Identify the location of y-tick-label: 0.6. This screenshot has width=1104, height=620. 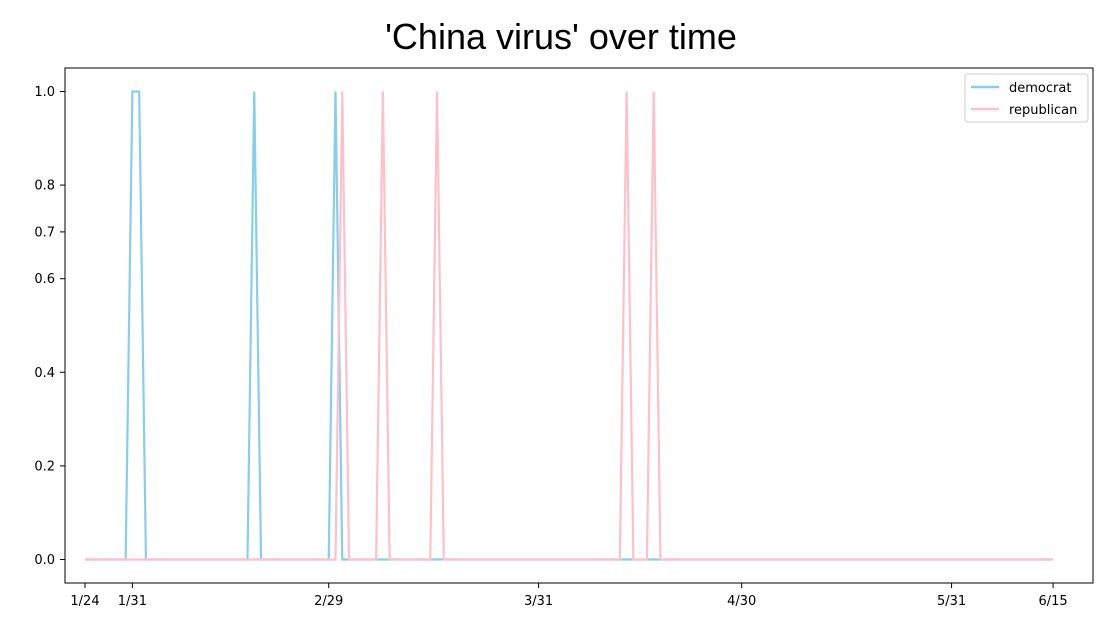
(44, 279).